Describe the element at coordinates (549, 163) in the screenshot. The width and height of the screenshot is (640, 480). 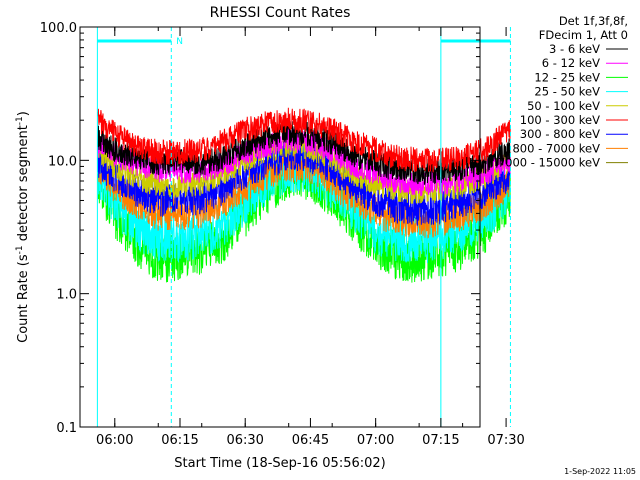
I see `legend-entry-label: 7000 - 15000 keV` at that location.